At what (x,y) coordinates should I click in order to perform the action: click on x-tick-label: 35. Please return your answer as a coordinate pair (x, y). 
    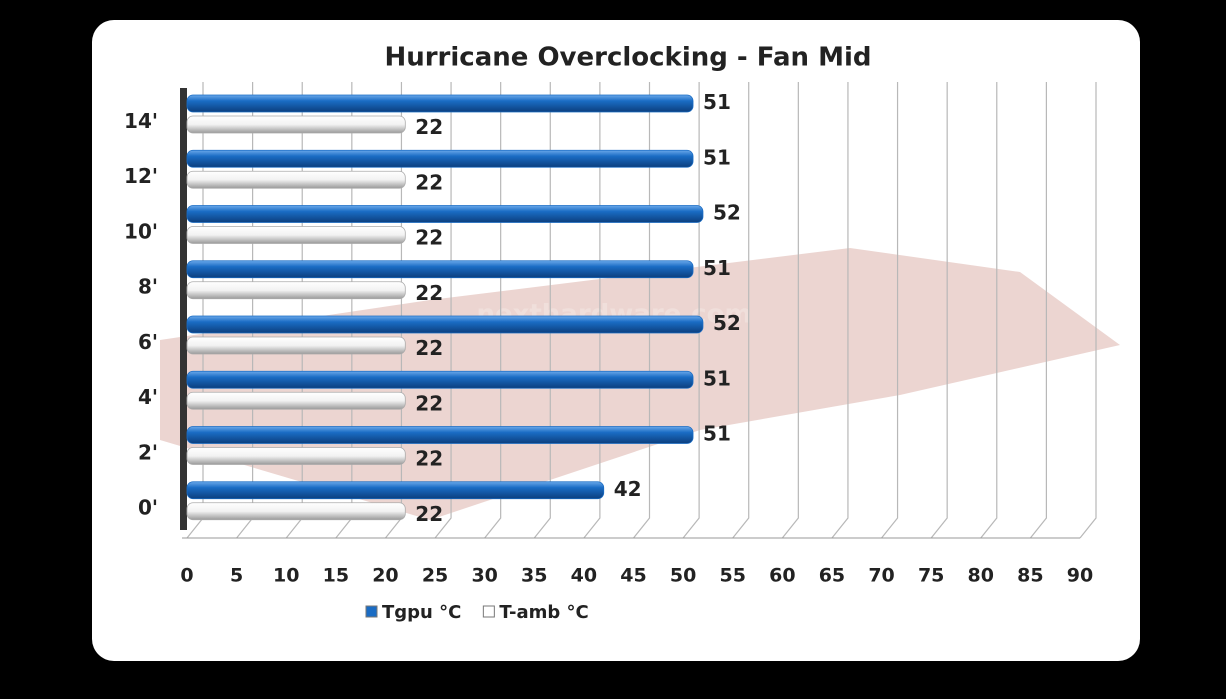
    Looking at the image, I should click on (534, 576).